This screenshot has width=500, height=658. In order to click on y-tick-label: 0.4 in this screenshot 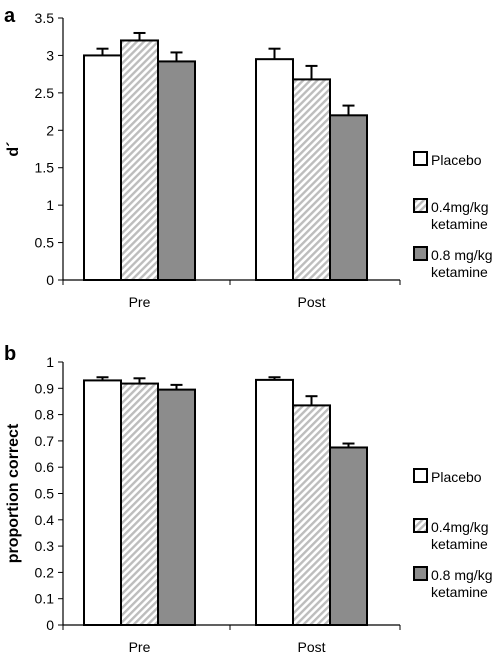, I will do `click(45, 520)`.